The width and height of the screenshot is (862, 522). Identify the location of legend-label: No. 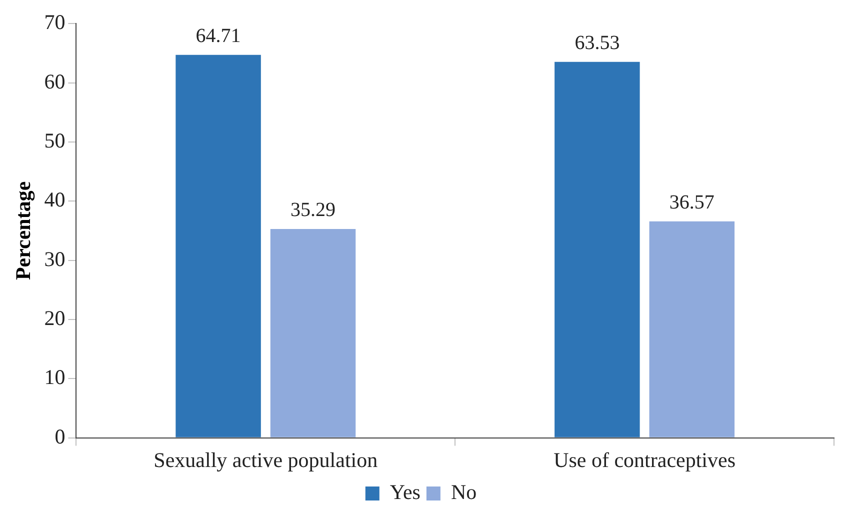
(463, 492).